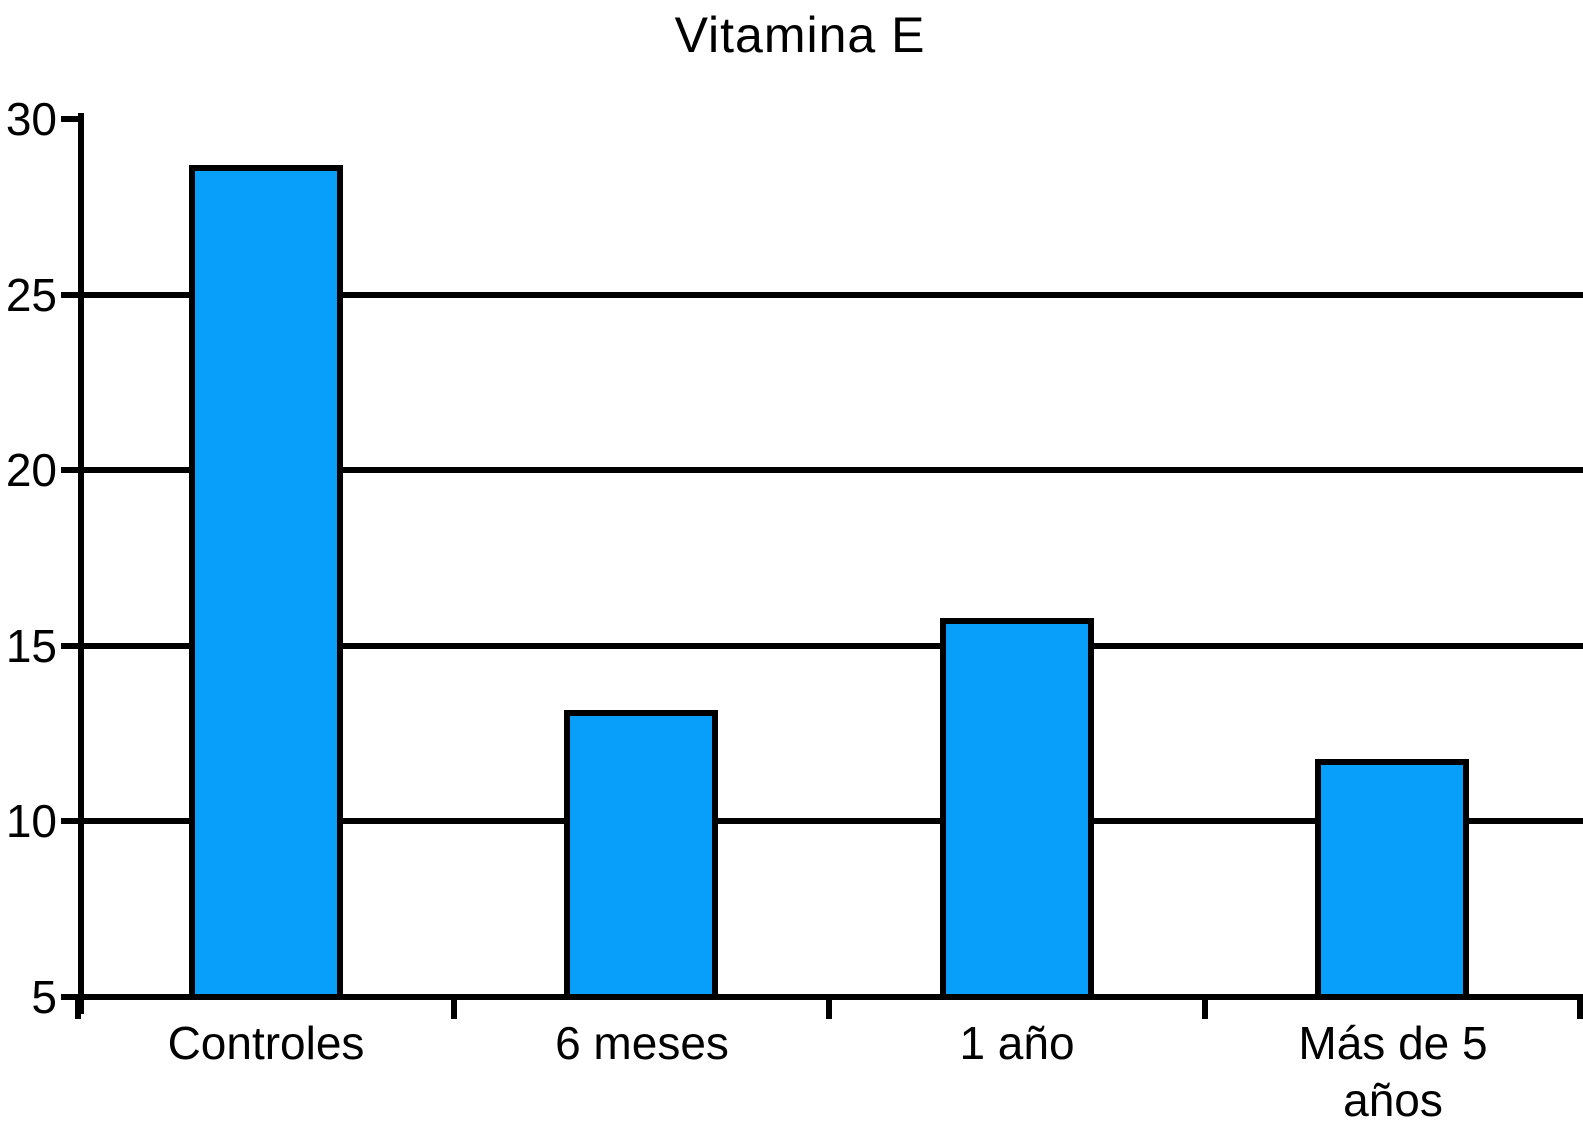 The height and width of the screenshot is (1139, 1583). Describe the element at coordinates (31, 119) in the screenshot. I see `y-tick-label-30: 30` at that location.